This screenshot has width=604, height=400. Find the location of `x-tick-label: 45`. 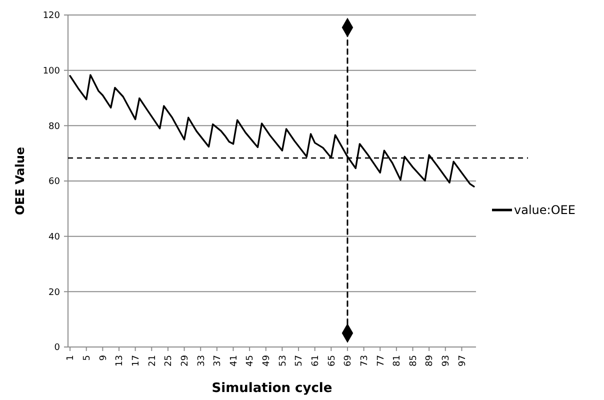

x-tick-label: 45 is located at coordinates (251, 360).